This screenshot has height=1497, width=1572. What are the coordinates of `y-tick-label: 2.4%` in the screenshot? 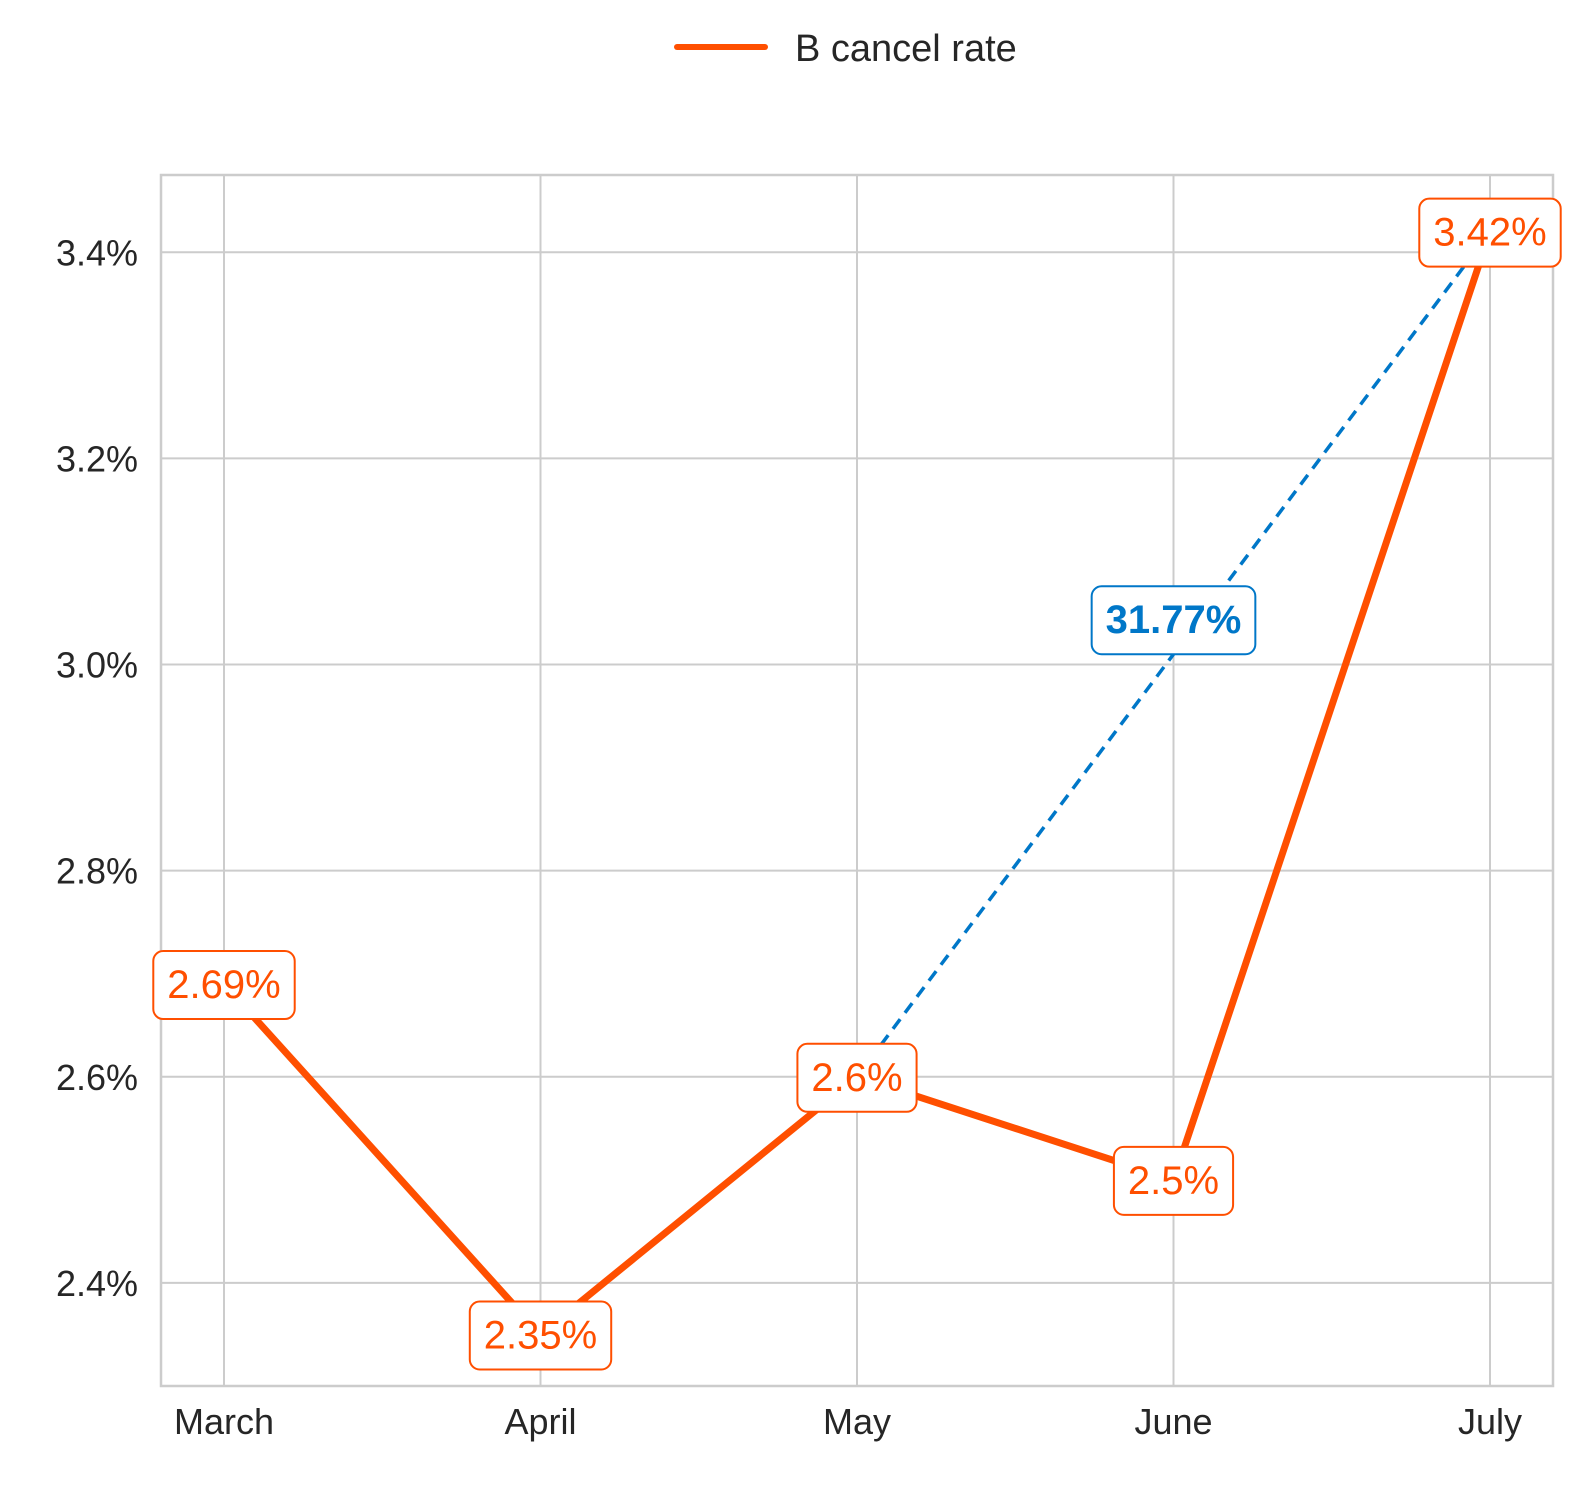 It's located at (97, 1283).